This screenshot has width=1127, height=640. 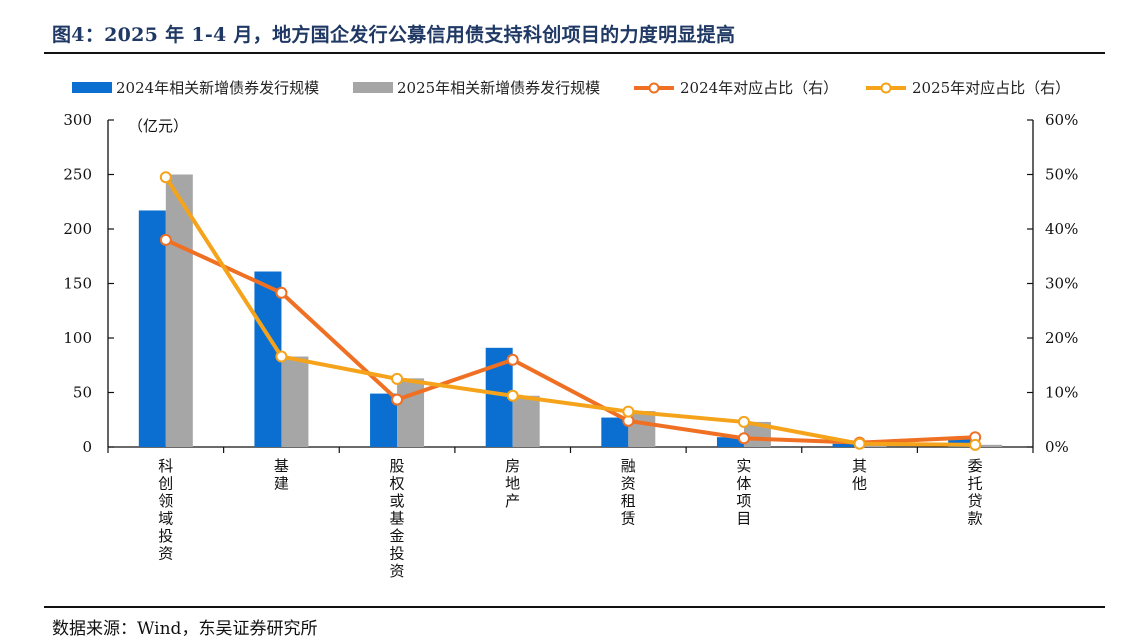 What do you see at coordinates (165, 510) in the screenshot?
I see `category-label: 科创领域投资` at bounding box center [165, 510].